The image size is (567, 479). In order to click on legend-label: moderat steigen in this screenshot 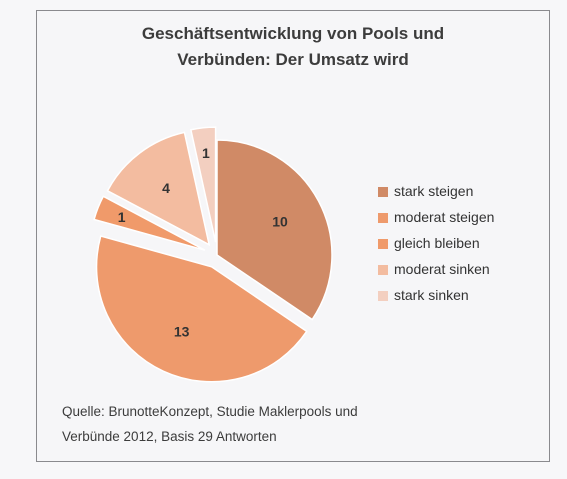, I will do `click(444, 217)`.